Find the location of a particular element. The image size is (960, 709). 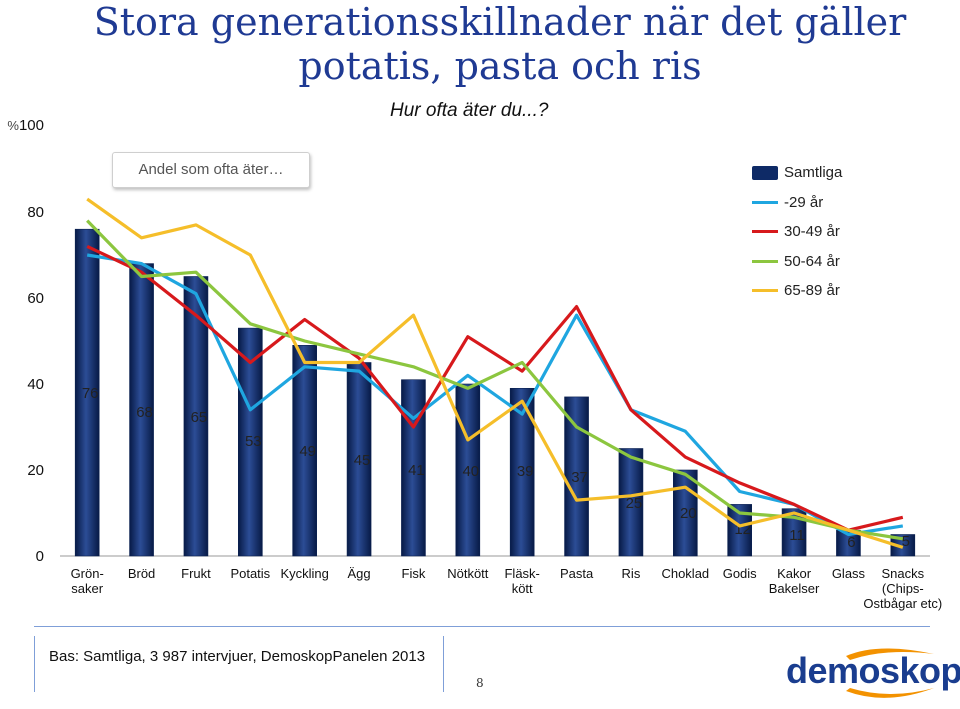

y-tick-40: 40 is located at coordinates (35, 384).